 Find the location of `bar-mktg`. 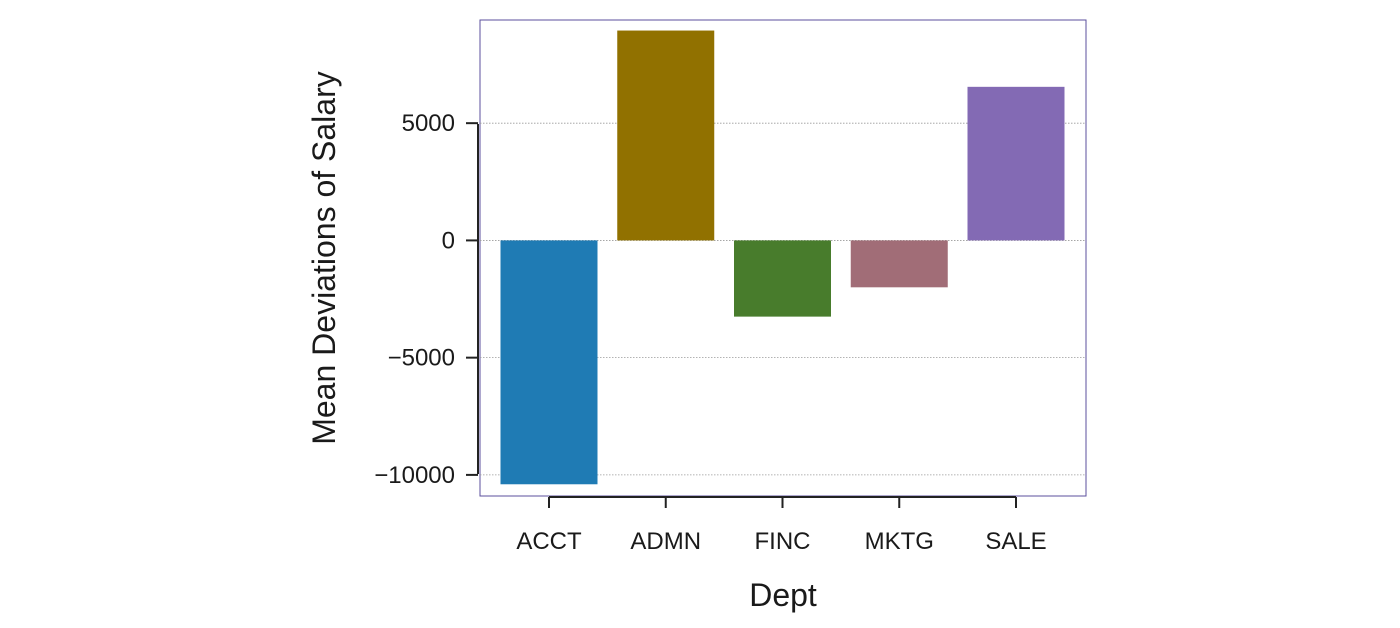

bar-mktg is located at coordinates (899, 264).